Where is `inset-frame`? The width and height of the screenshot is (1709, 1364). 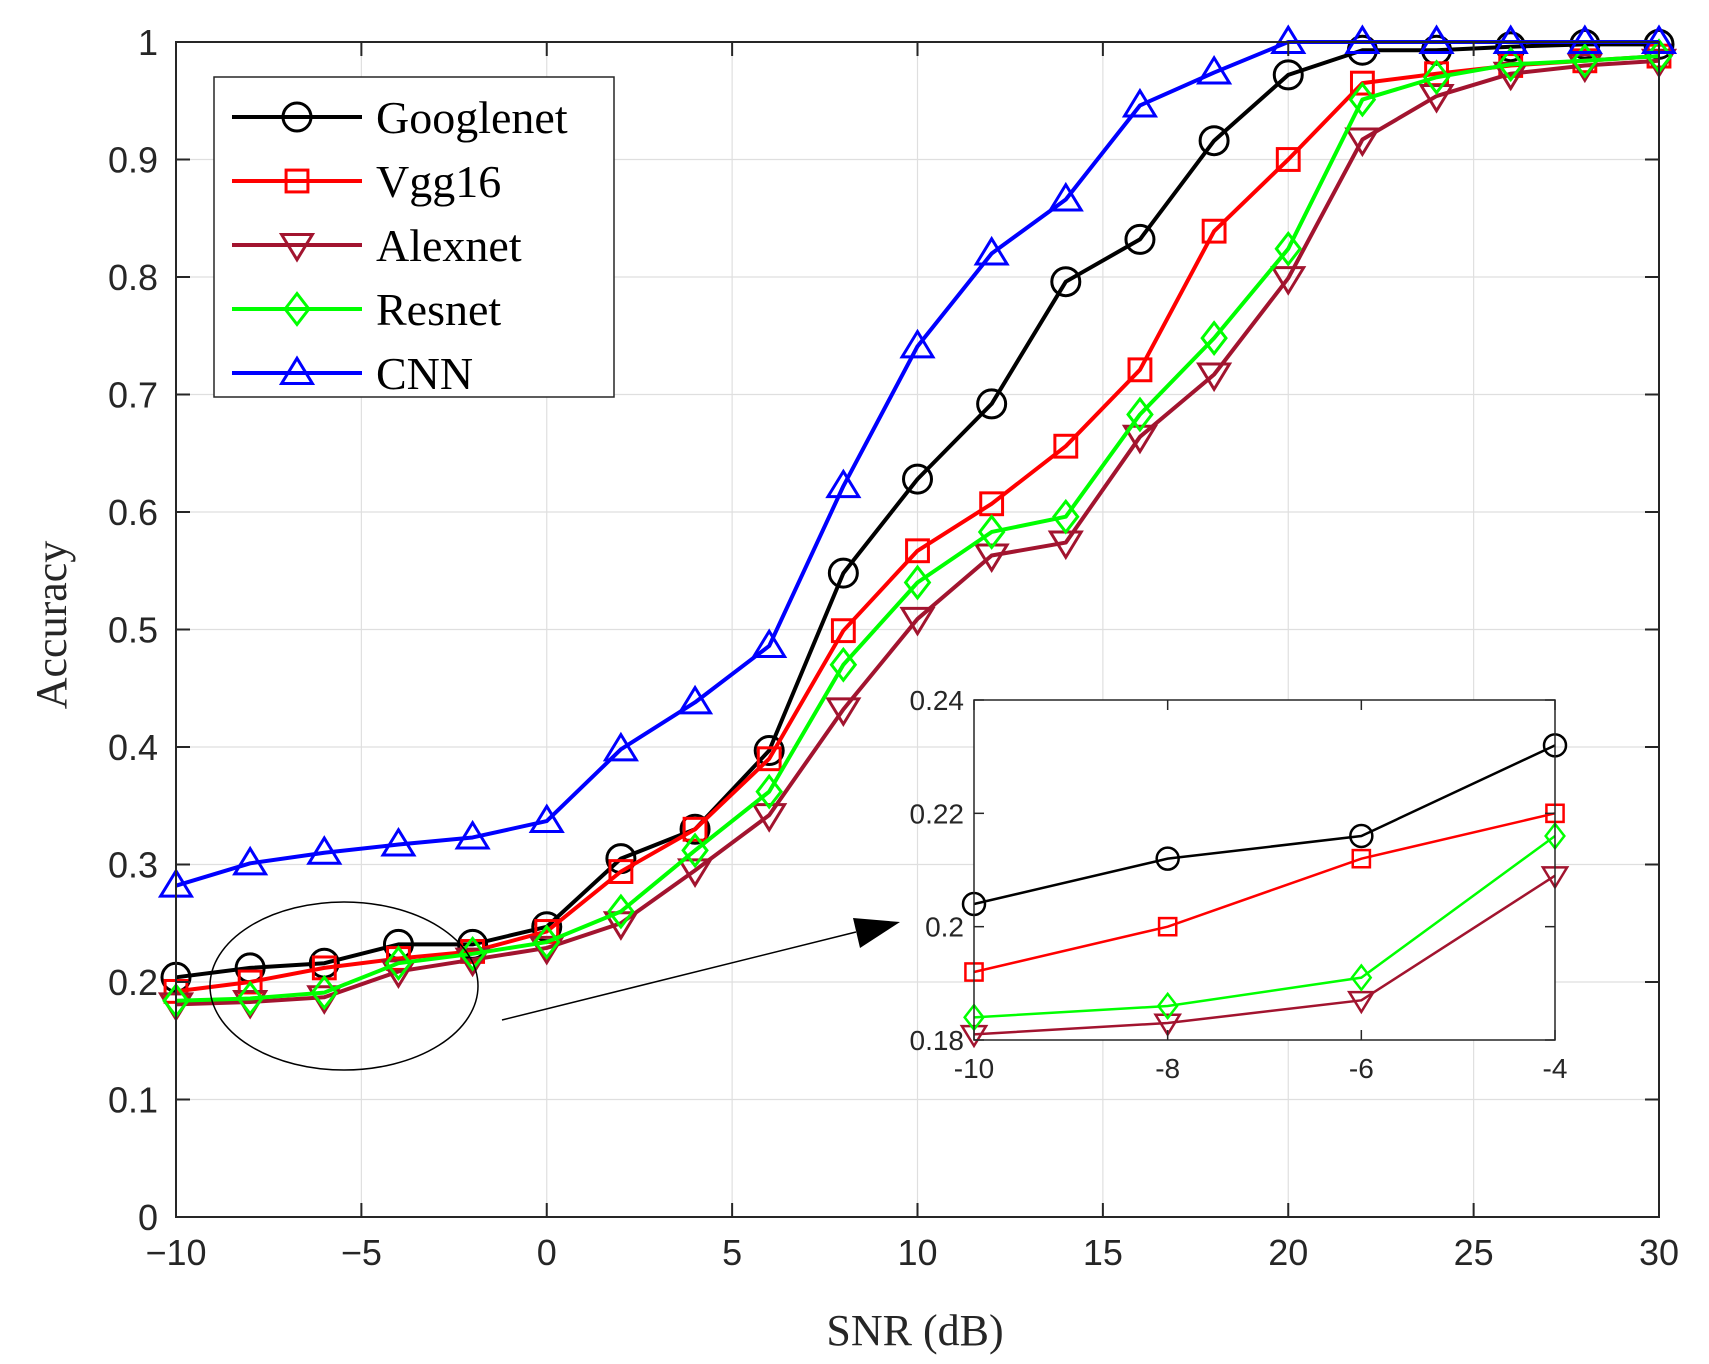
inset-frame is located at coordinates (1264, 870).